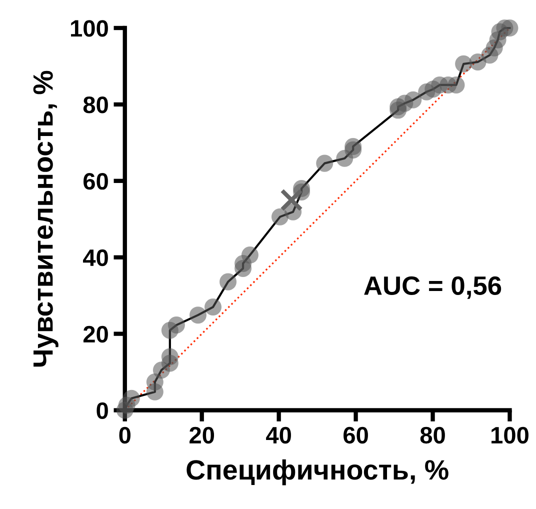 This screenshot has width=536, height=509. Describe the element at coordinates (202, 435) in the screenshot. I see `x-tick-label: 20` at that location.